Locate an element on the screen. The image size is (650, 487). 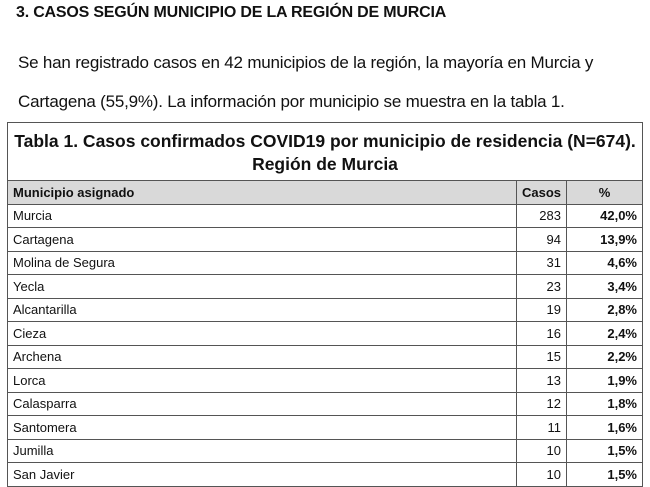
header-percent: % is located at coordinates (604, 192).